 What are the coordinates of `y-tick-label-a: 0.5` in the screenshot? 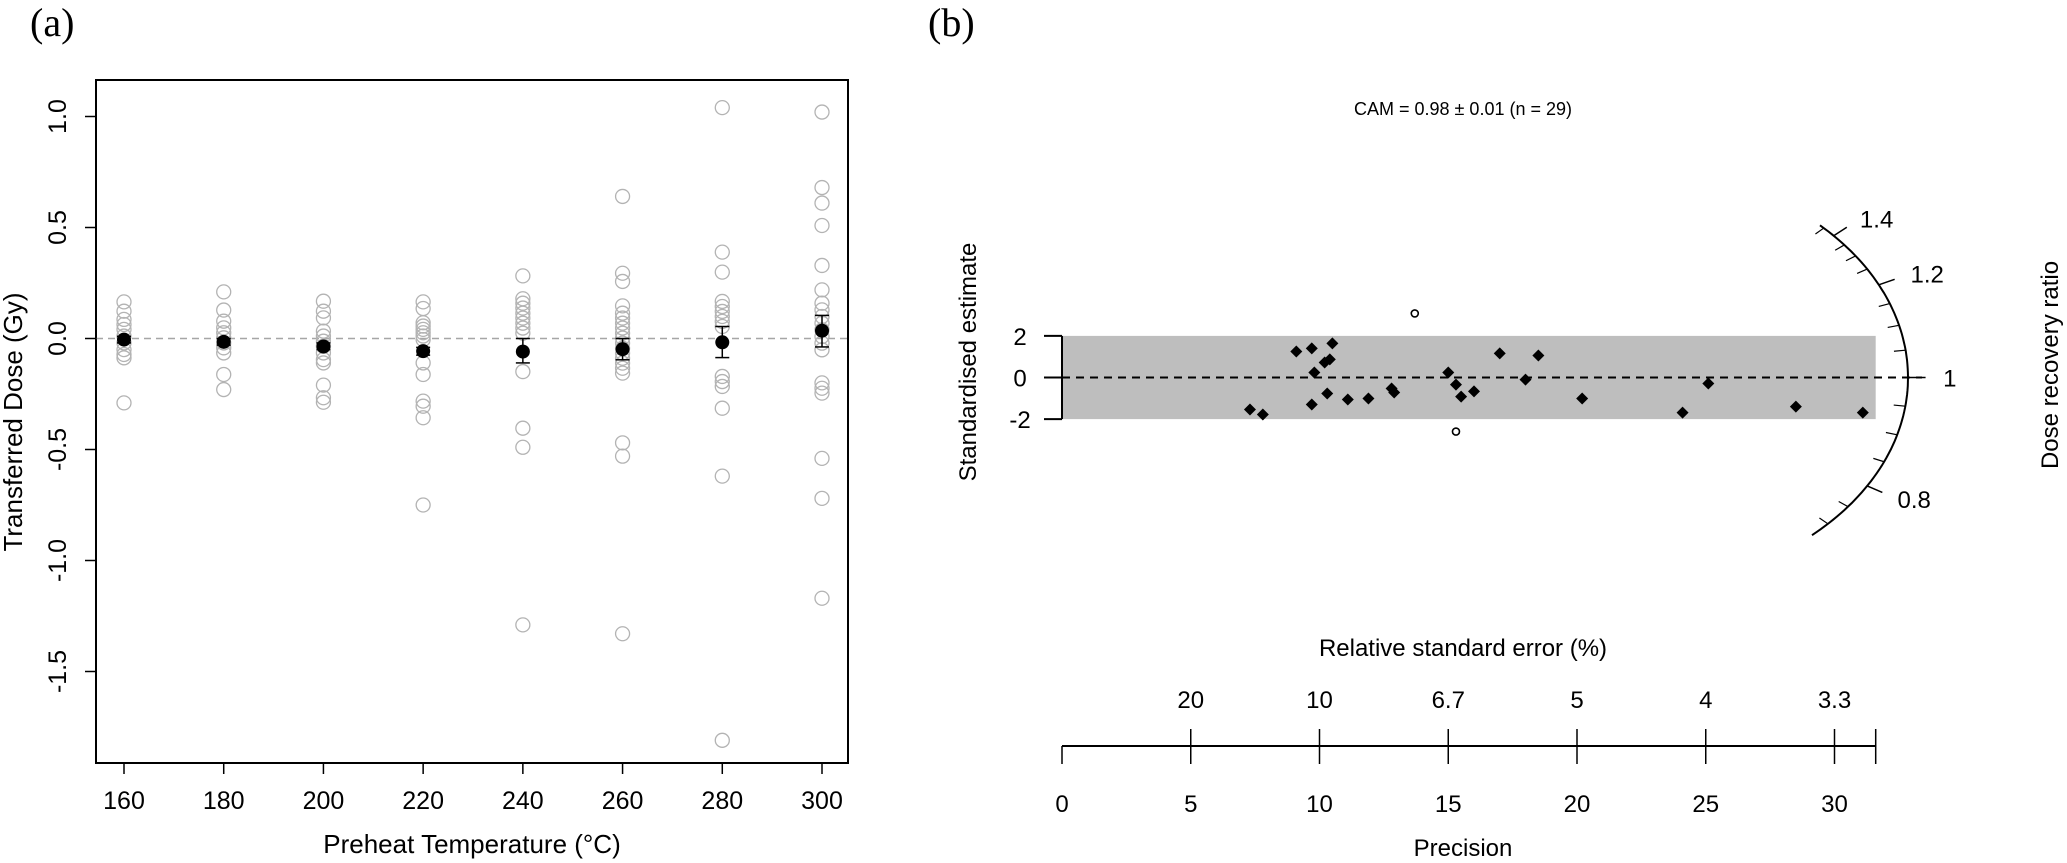 It's located at (58, 227).